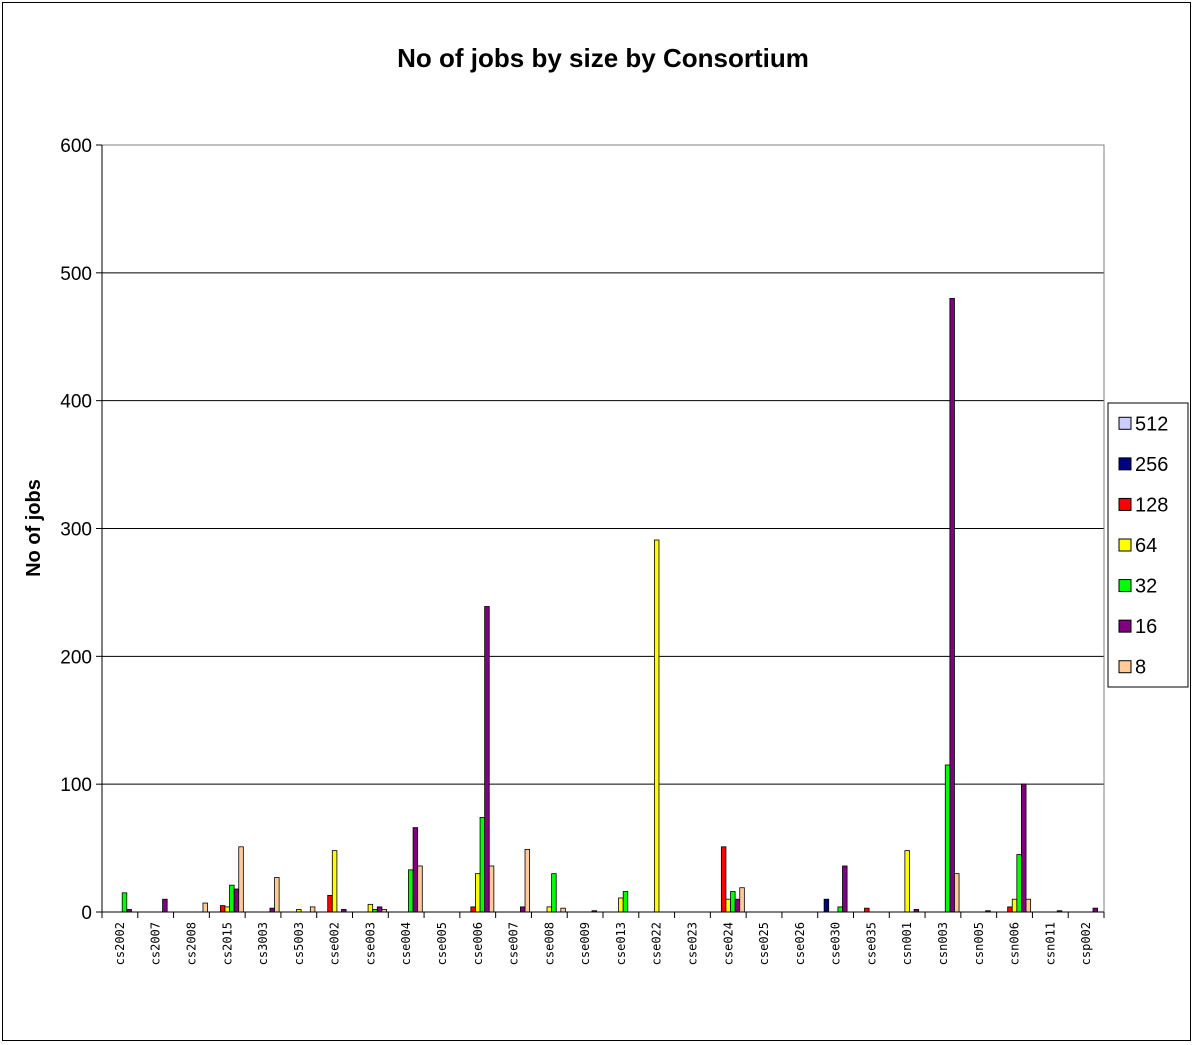 This screenshot has height=1045, width=1195. I want to click on x-tick-label: cse008, so click(549, 943).